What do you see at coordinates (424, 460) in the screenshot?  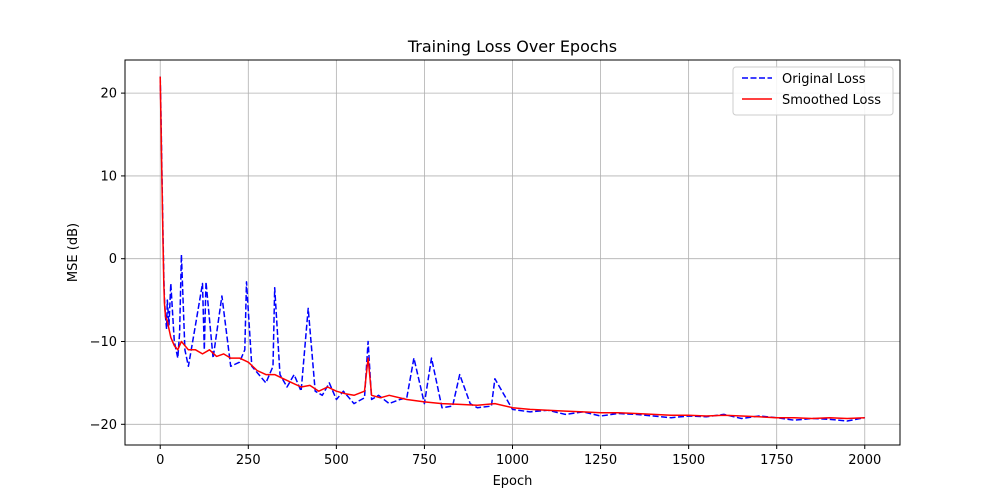 I see `x-tick-label-3: 750` at bounding box center [424, 460].